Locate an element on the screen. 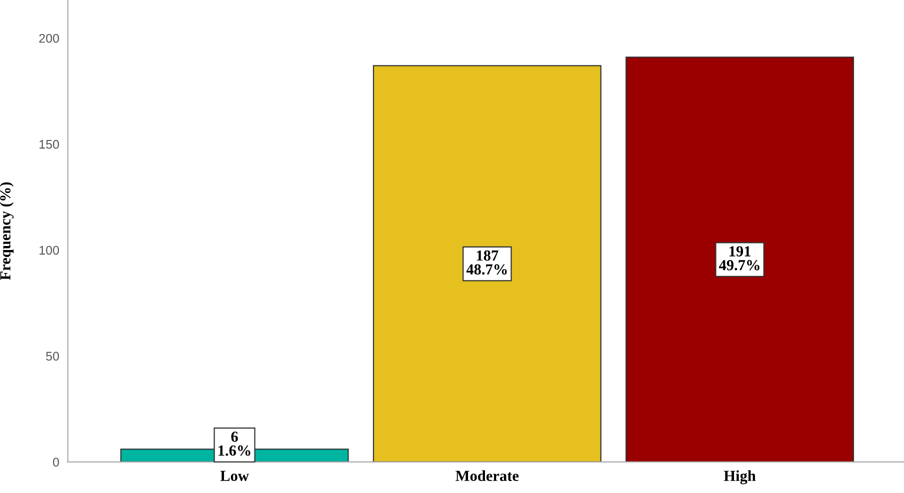 Image resolution: width=904 pixels, height=493 pixels. data-label: 187 48.7% is located at coordinates (486, 262).